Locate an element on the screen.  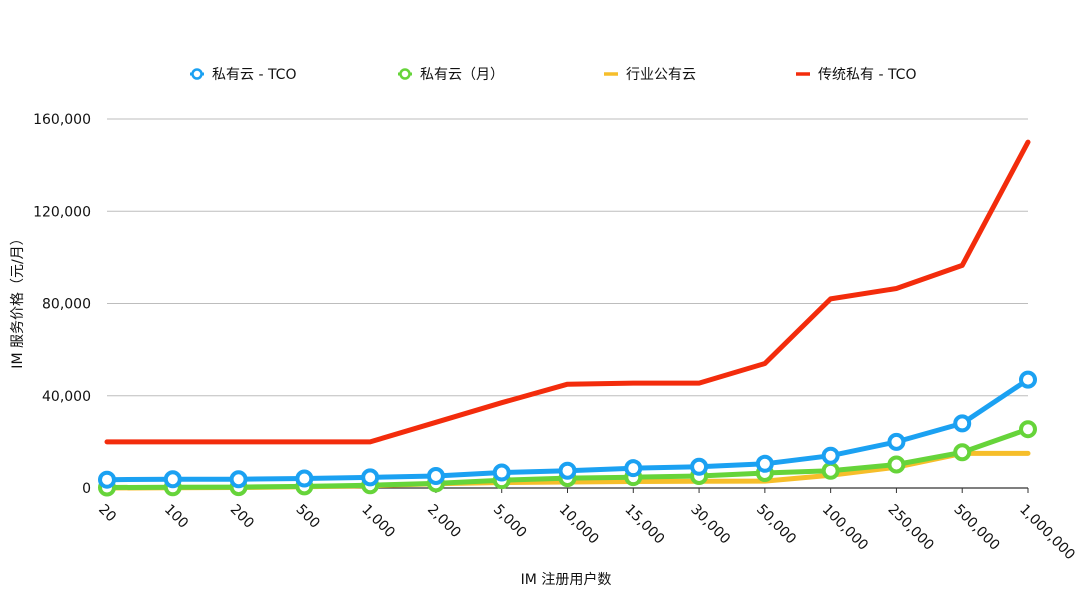
x-tick-label: 5,000 is located at coordinates (510, 522).